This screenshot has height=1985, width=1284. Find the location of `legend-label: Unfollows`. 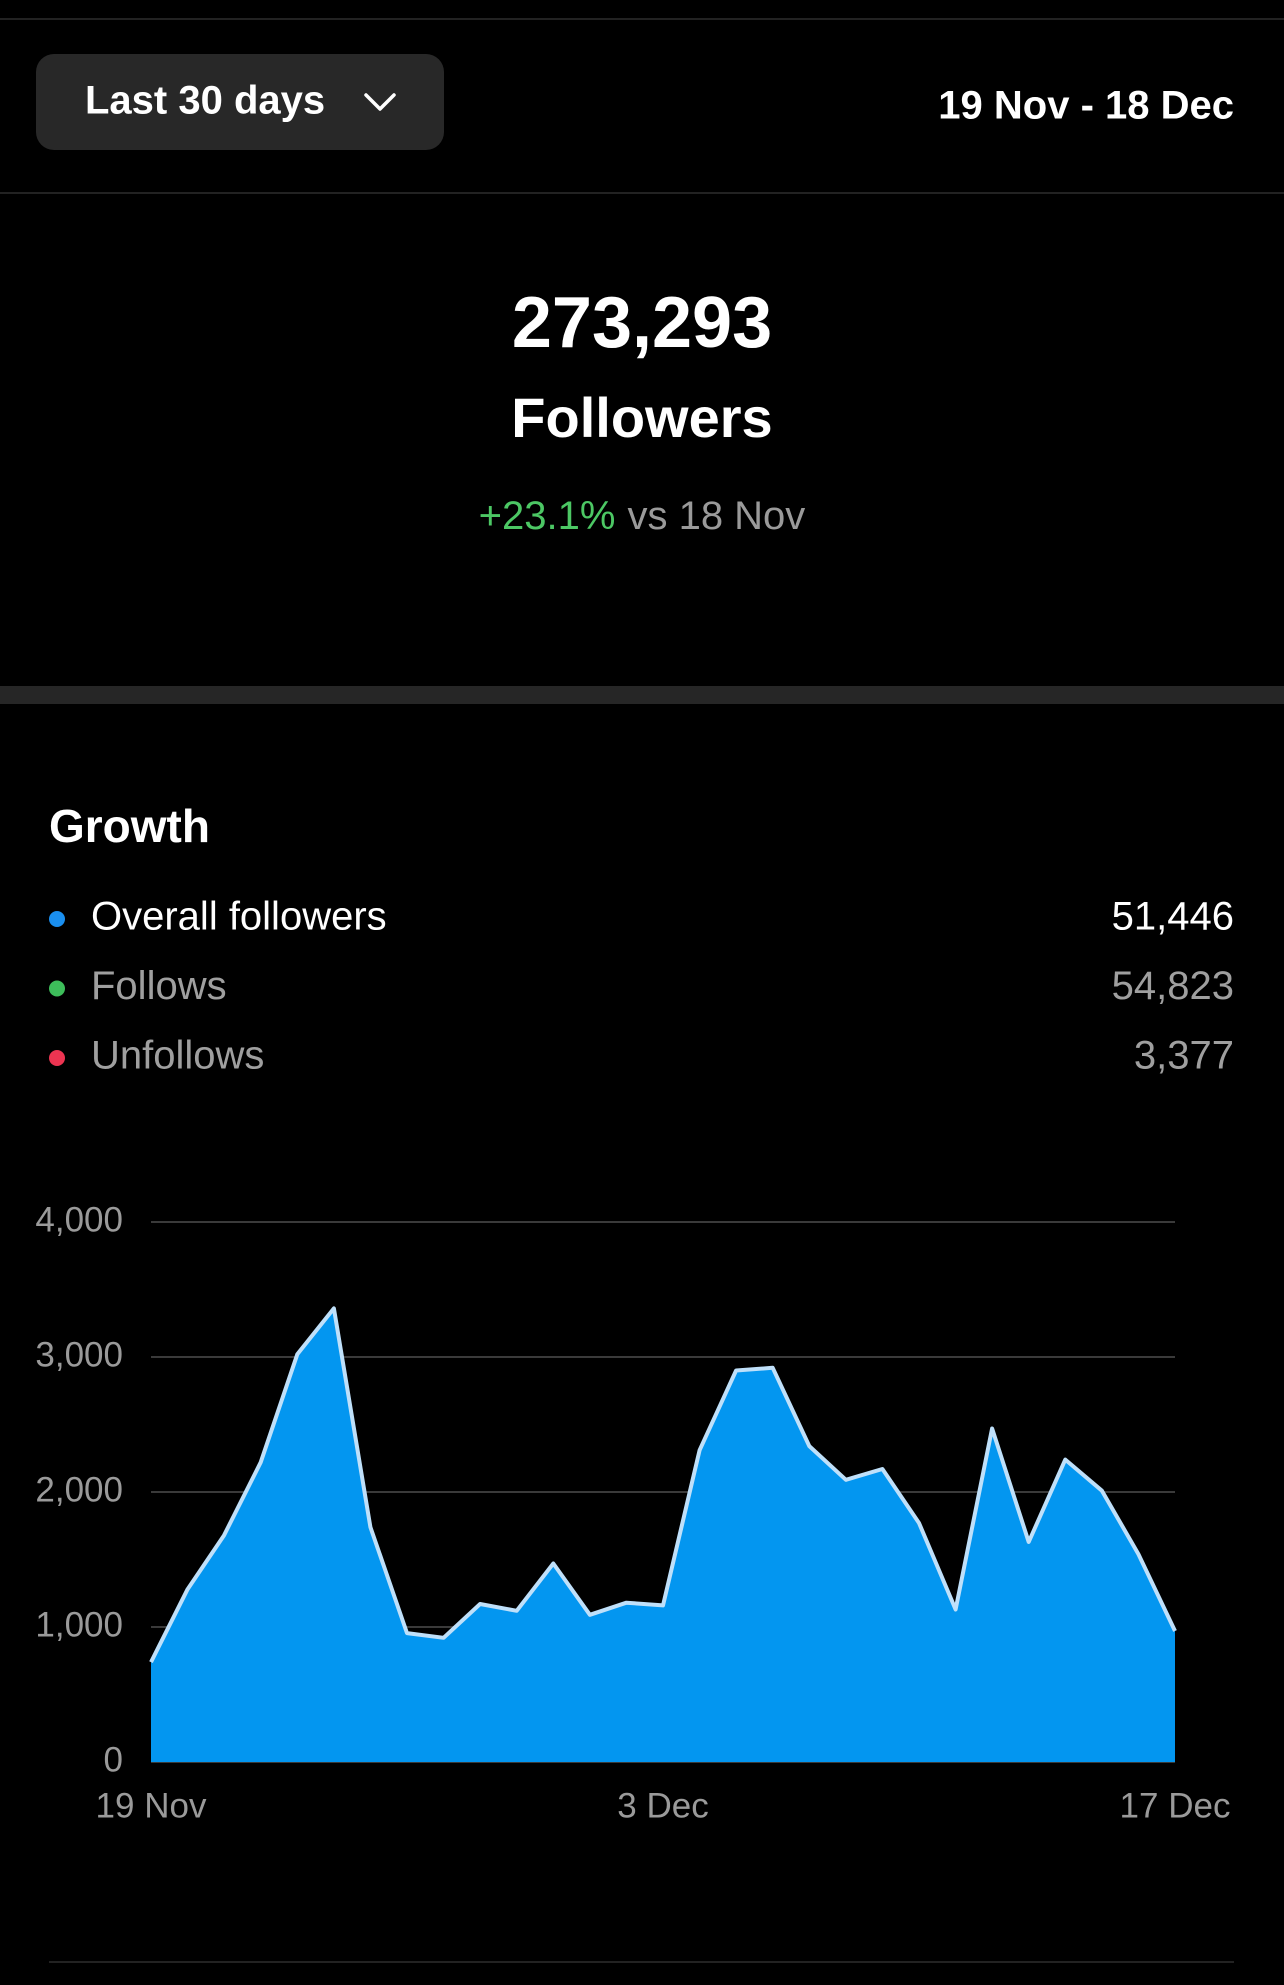

legend-label: Unfollows is located at coordinates (177, 1056).